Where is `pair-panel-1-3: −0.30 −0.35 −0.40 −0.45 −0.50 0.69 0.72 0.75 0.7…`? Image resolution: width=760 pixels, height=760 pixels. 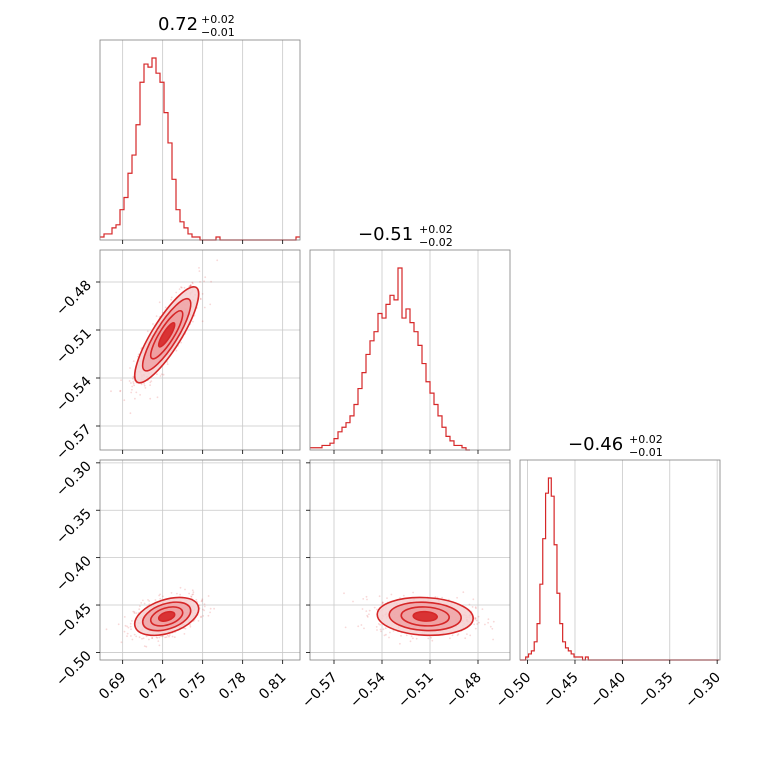
pair-panel-1-3: −0.30 −0.35 −0.40 −0.45 −0.50 0.69 0.72 0.75 0.7… is located at coordinates (177, 580).